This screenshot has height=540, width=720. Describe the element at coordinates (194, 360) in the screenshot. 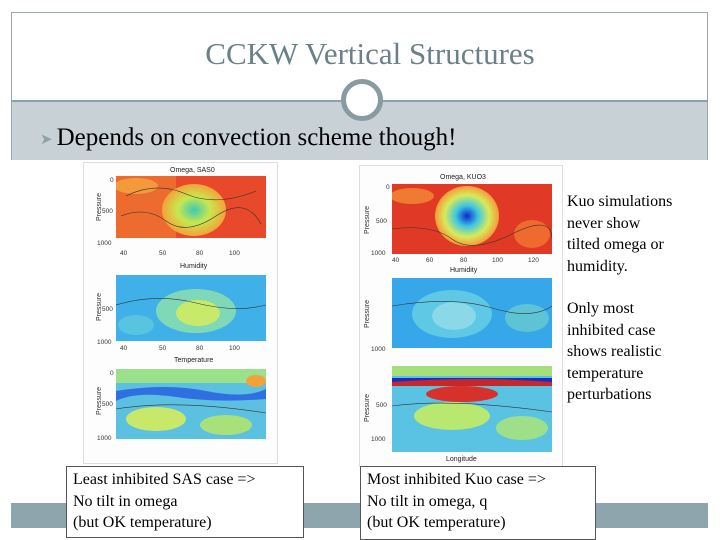

I see `left-panel3-title: Temperature` at that location.